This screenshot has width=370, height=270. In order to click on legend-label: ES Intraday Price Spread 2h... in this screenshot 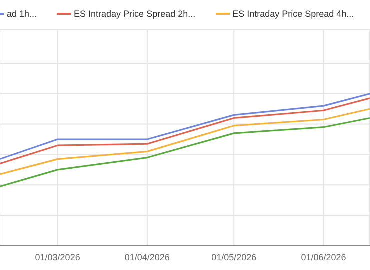, I will do `click(135, 14)`.